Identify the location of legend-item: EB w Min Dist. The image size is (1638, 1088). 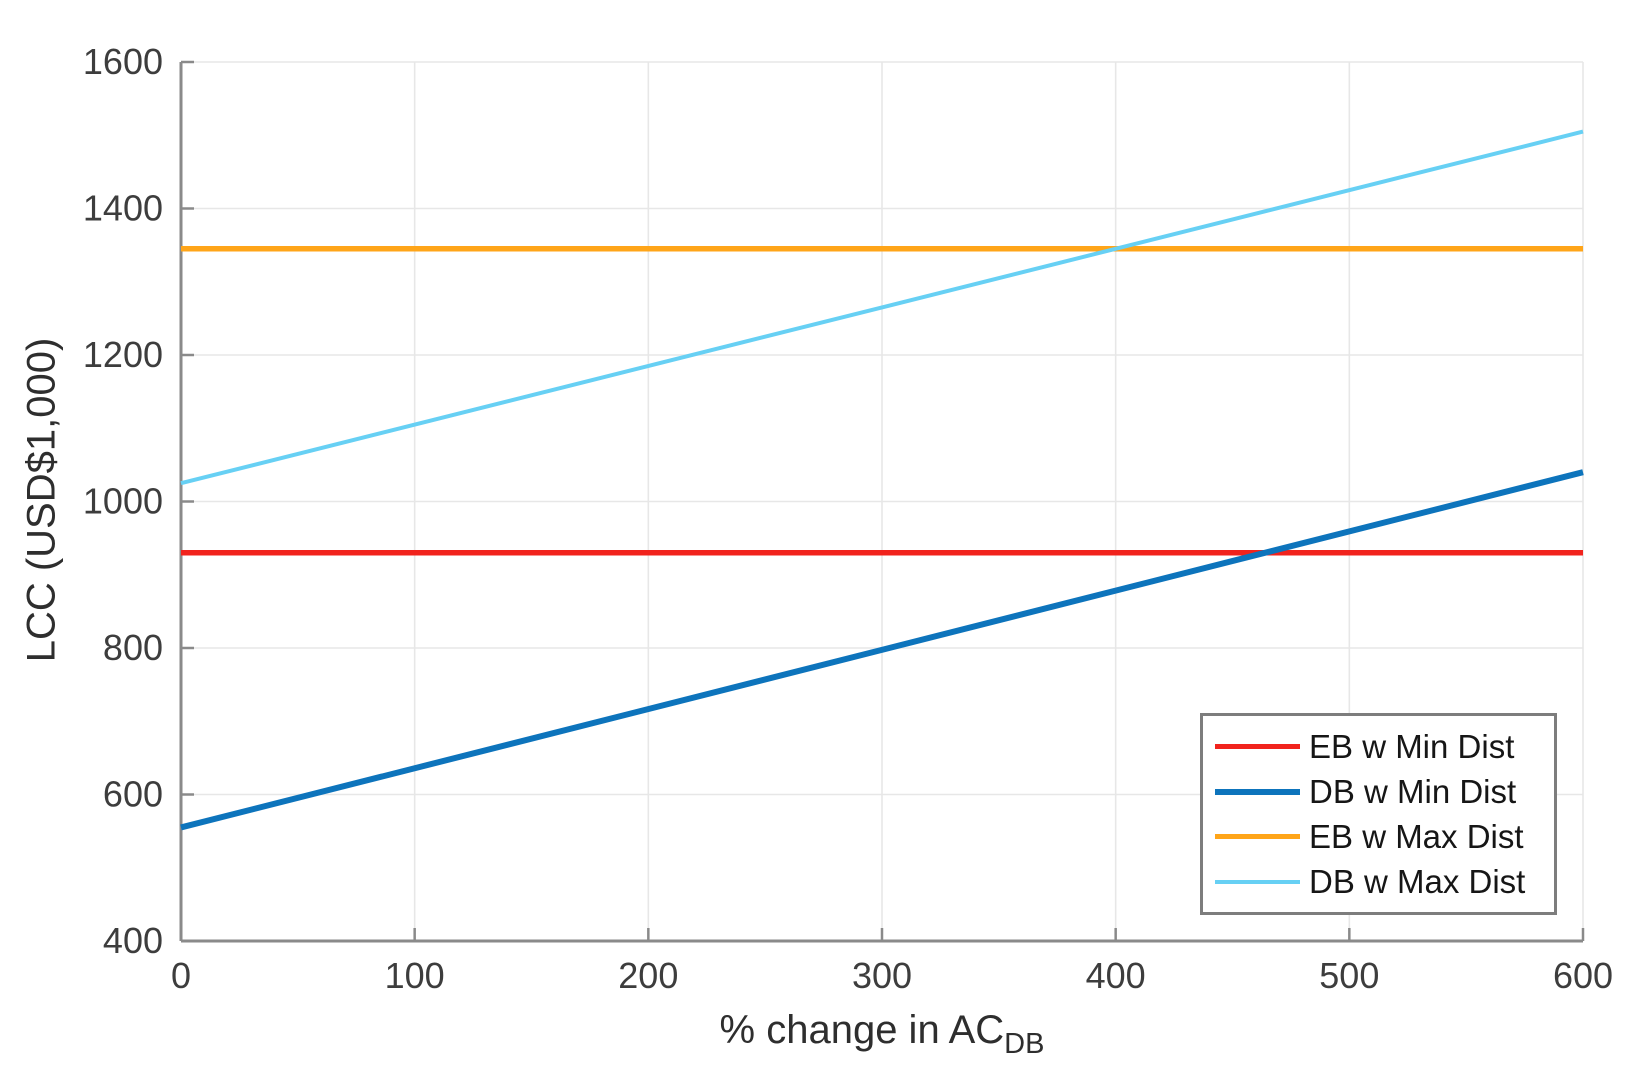
(1378, 747).